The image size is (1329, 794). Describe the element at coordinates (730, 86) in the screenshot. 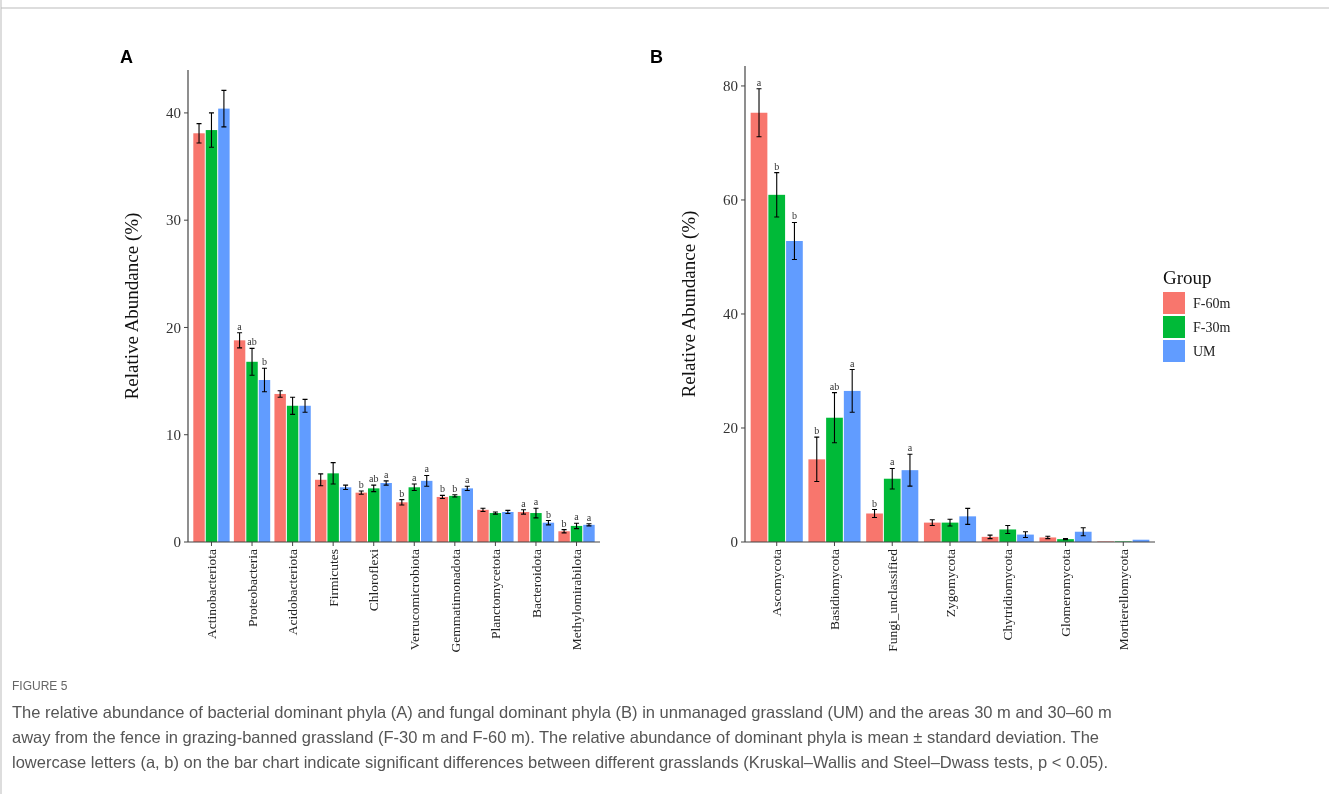

I see `y-tick-label: 80` at that location.